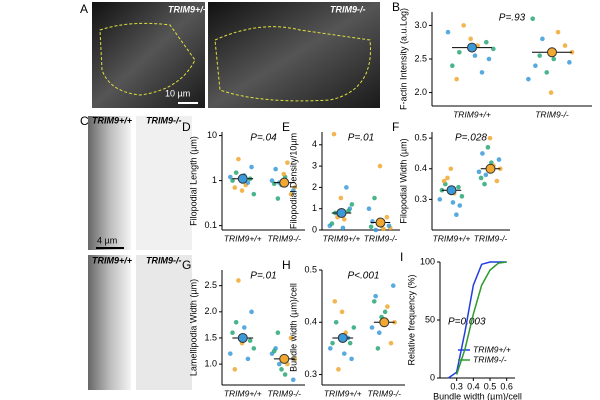 The image size is (600, 400). What do you see at coordinates (147, 59) in the screenshot?
I see `cell-outline` at bounding box center [147, 59].